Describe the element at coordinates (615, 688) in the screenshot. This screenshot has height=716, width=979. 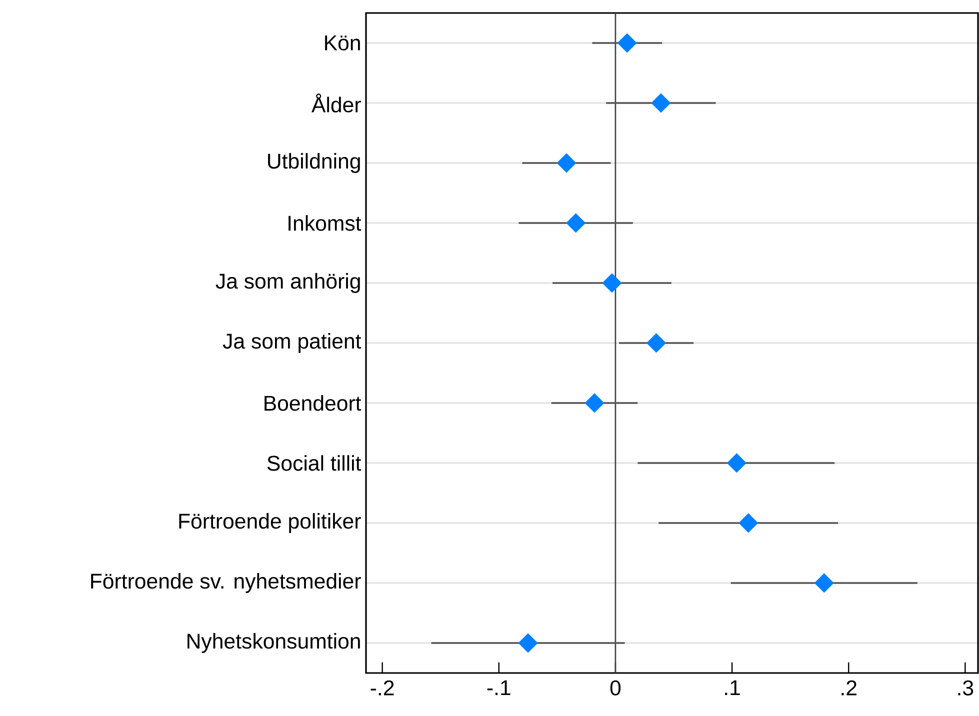
I see `x-tick-label: 0` at that location.